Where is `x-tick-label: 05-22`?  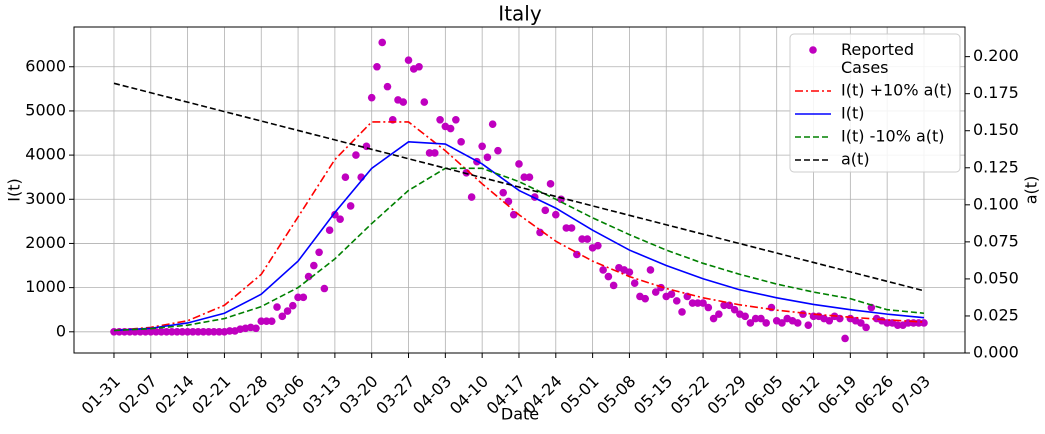 x-tick-label: 05-22 is located at coordinates (690, 395).